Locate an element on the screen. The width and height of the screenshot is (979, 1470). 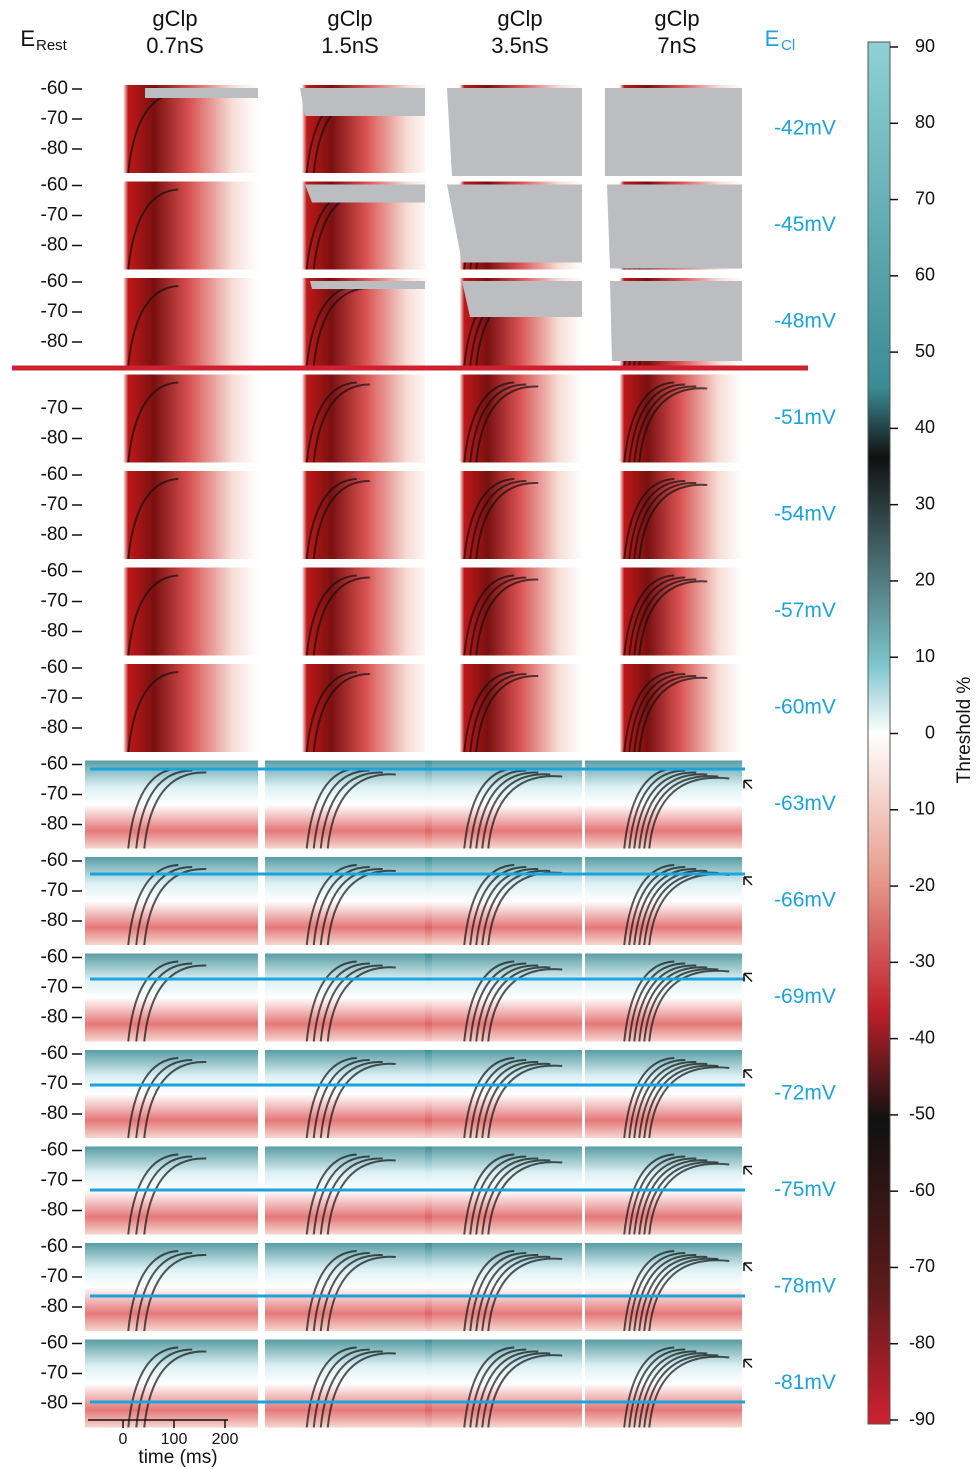
colorbar-tick-label: 50 is located at coordinates (925, 351).